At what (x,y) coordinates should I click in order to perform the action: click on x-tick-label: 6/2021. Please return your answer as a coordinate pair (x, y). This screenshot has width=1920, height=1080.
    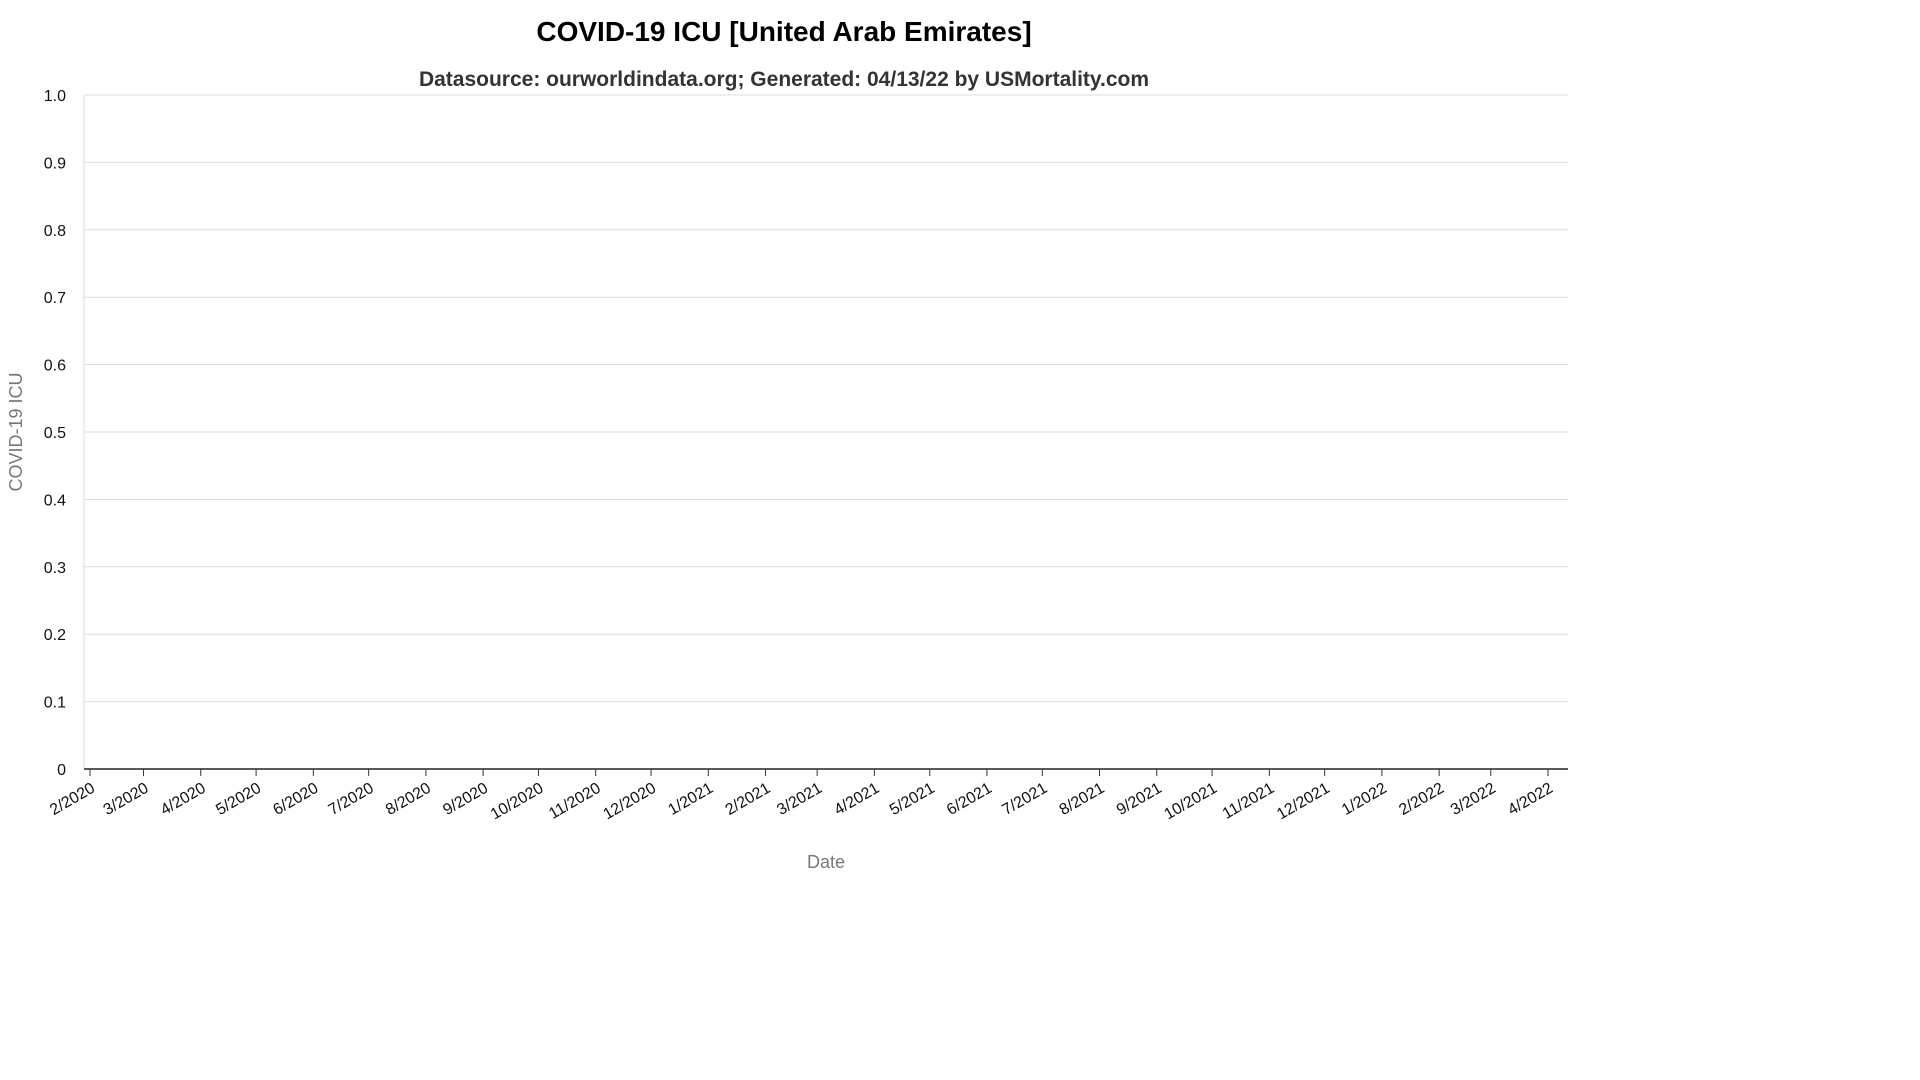
    Looking at the image, I should click on (969, 799).